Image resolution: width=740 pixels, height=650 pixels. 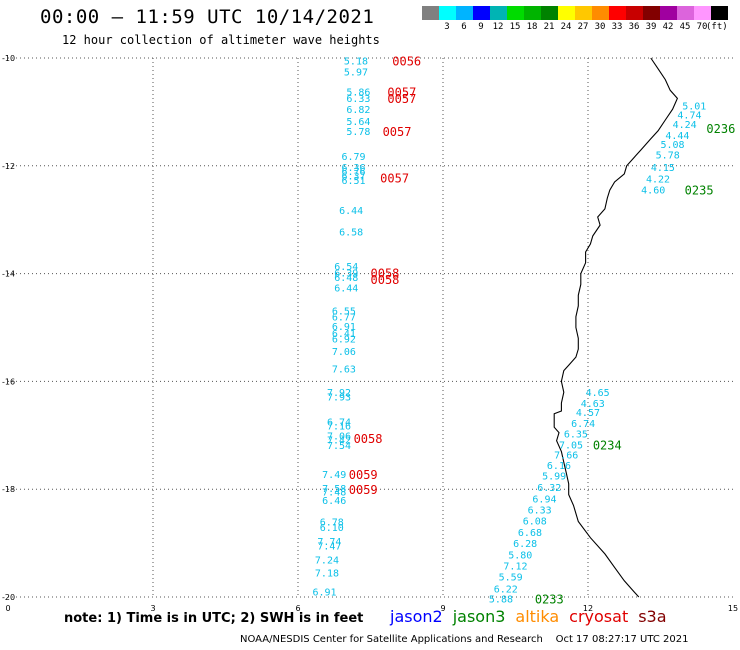 What do you see at coordinates (339, 393) in the screenshot?
I see `wave-height-value: 7.92` at bounding box center [339, 393].